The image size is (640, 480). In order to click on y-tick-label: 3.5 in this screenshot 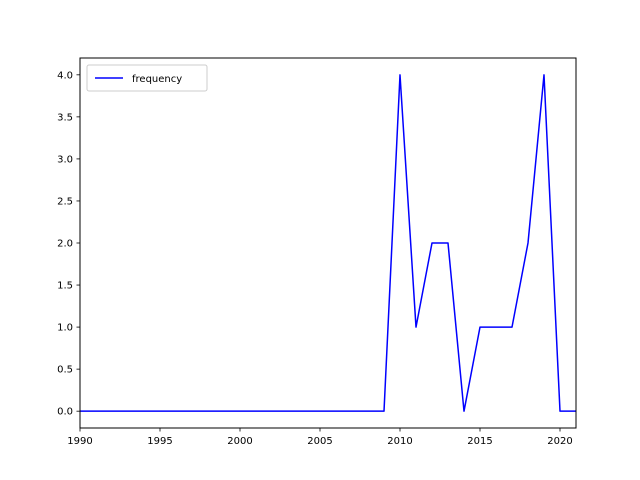, I will do `click(65, 117)`.